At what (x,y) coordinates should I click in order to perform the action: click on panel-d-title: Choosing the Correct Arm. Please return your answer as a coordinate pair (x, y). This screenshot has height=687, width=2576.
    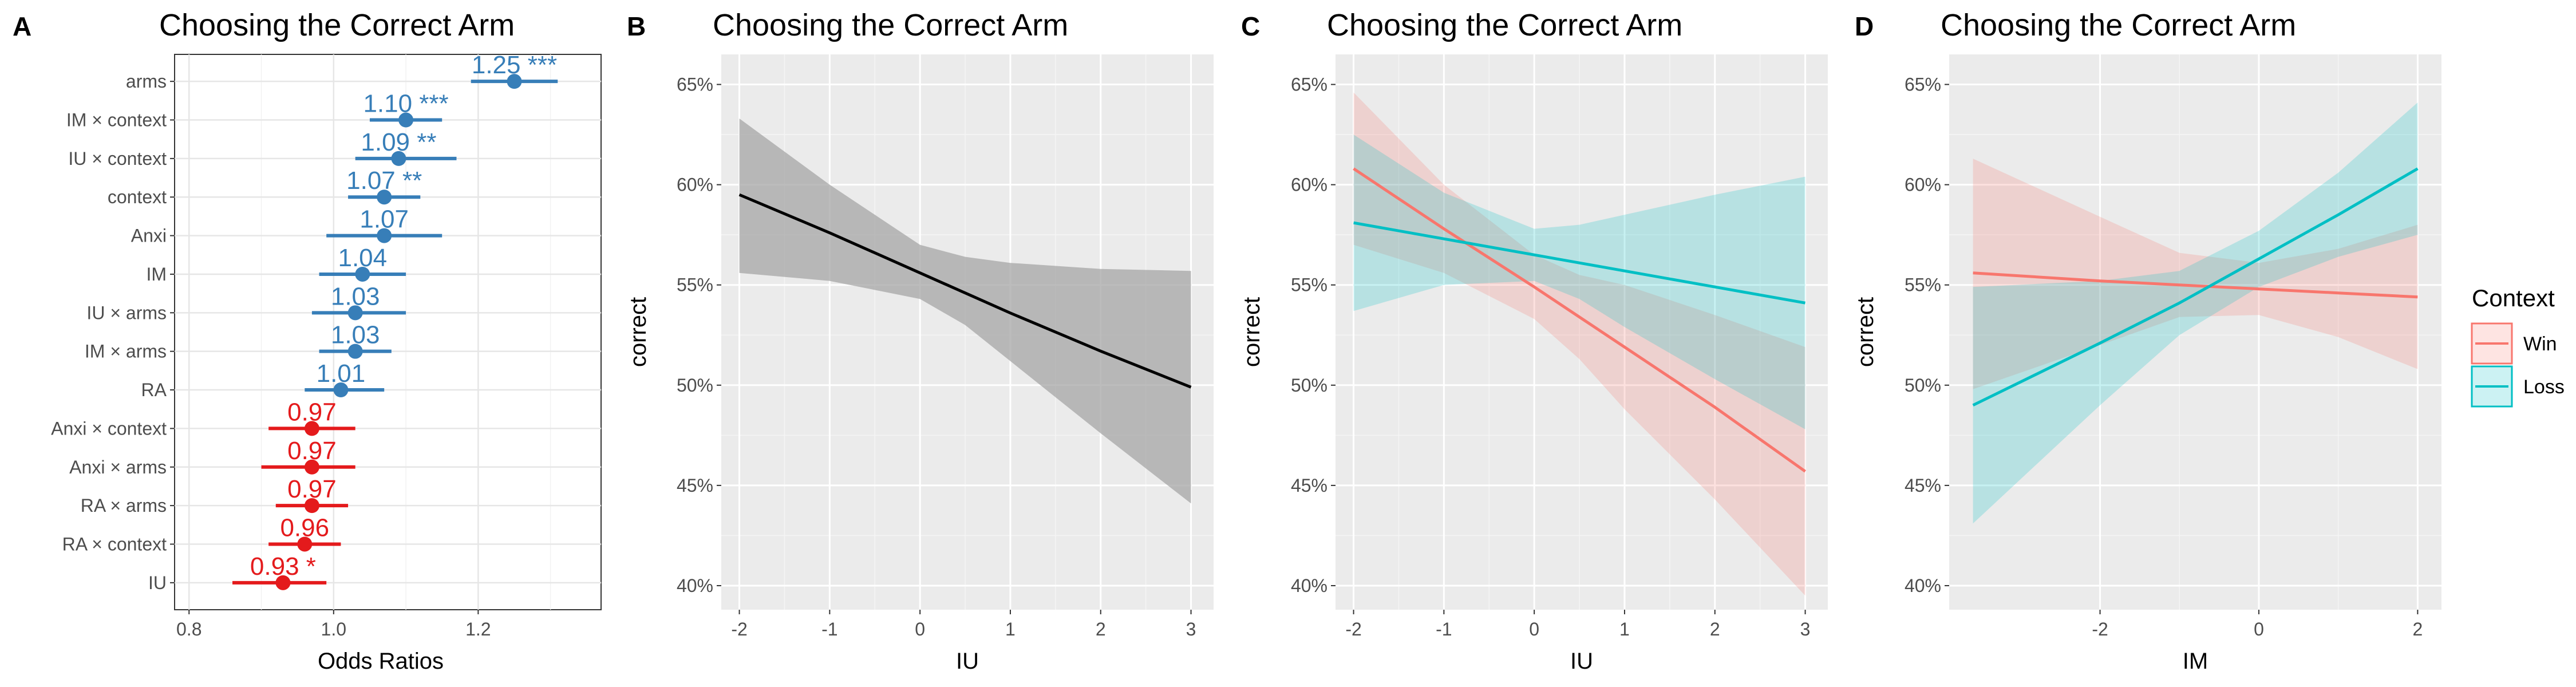
    Looking at the image, I should click on (2118, 25).